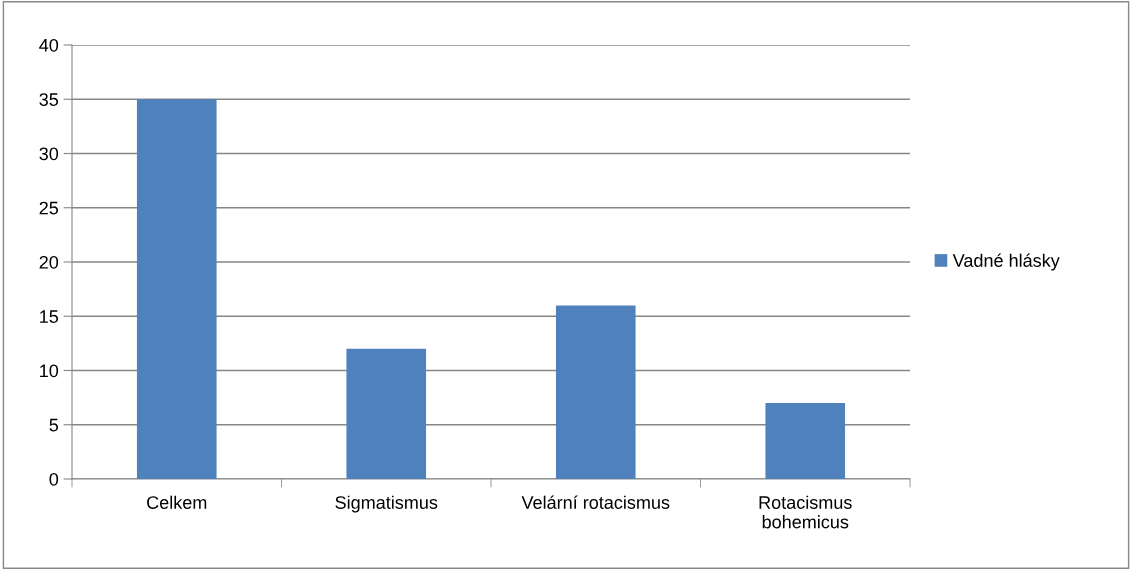 The width and height of the screenshot is (1132, 570). What do you see at coordinates (1006, 262) in the screenshot?
I see `legend-label: Vadné hlásky` at bounding box center [1006, 262].